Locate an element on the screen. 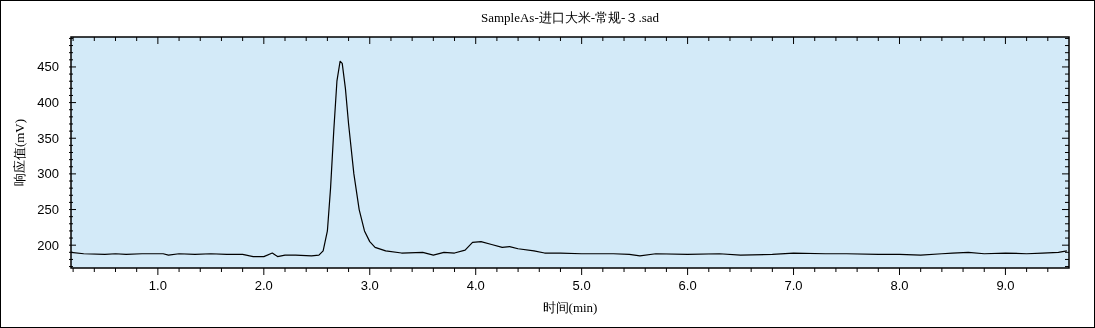 The image size is (1095, 328). y-axis-title: 响应值(mV) is located at coordinates (19, 152).